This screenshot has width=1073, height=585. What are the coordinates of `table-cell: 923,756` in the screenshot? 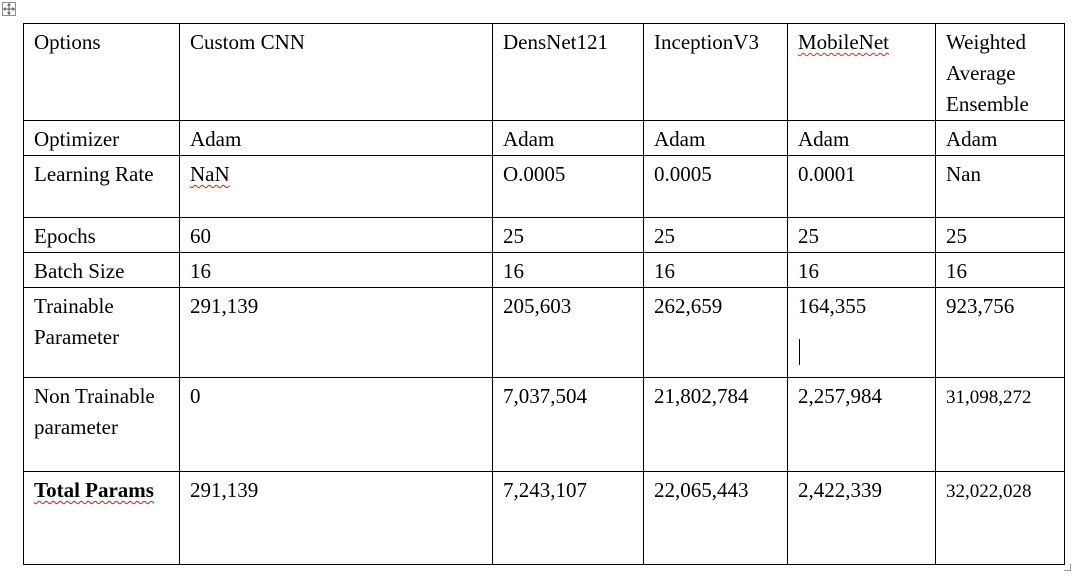 It's located at (1000, 332).